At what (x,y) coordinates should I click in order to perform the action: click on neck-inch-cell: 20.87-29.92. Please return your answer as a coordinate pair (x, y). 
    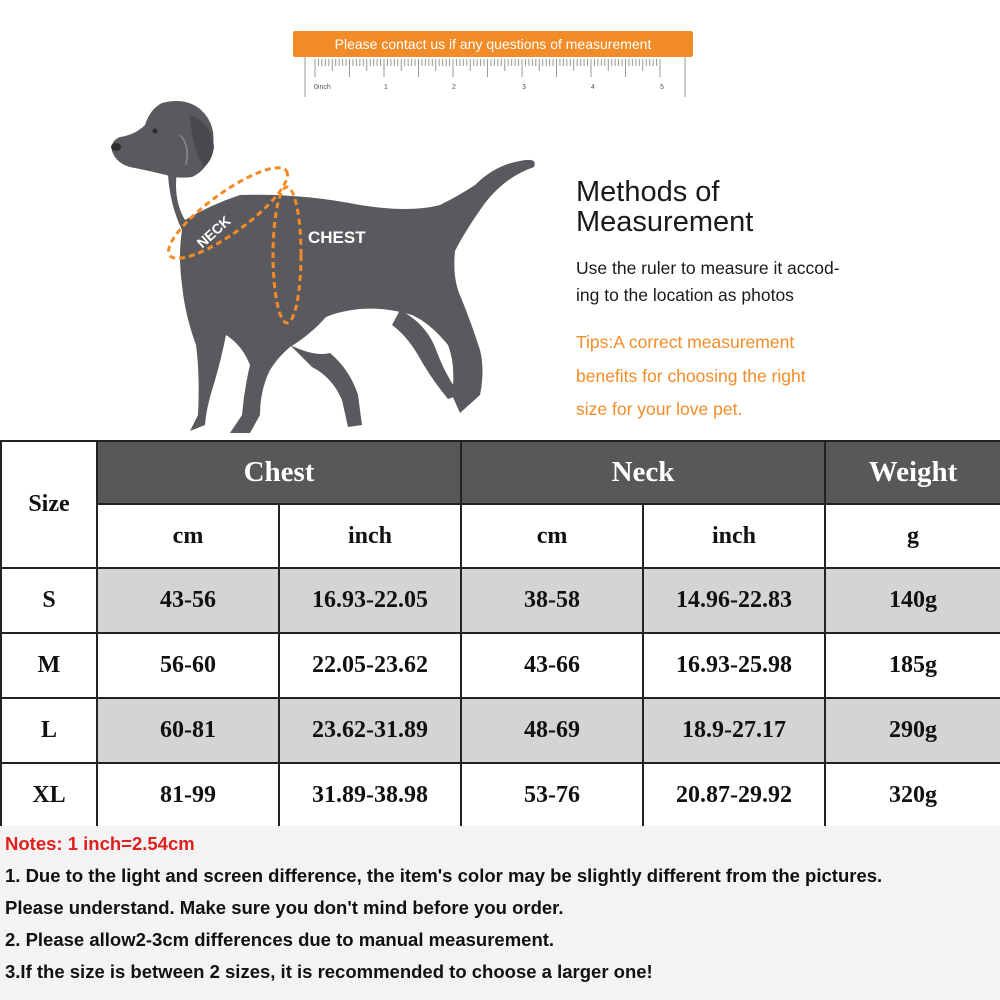
    Looking at the image, I should click on (734, 795).